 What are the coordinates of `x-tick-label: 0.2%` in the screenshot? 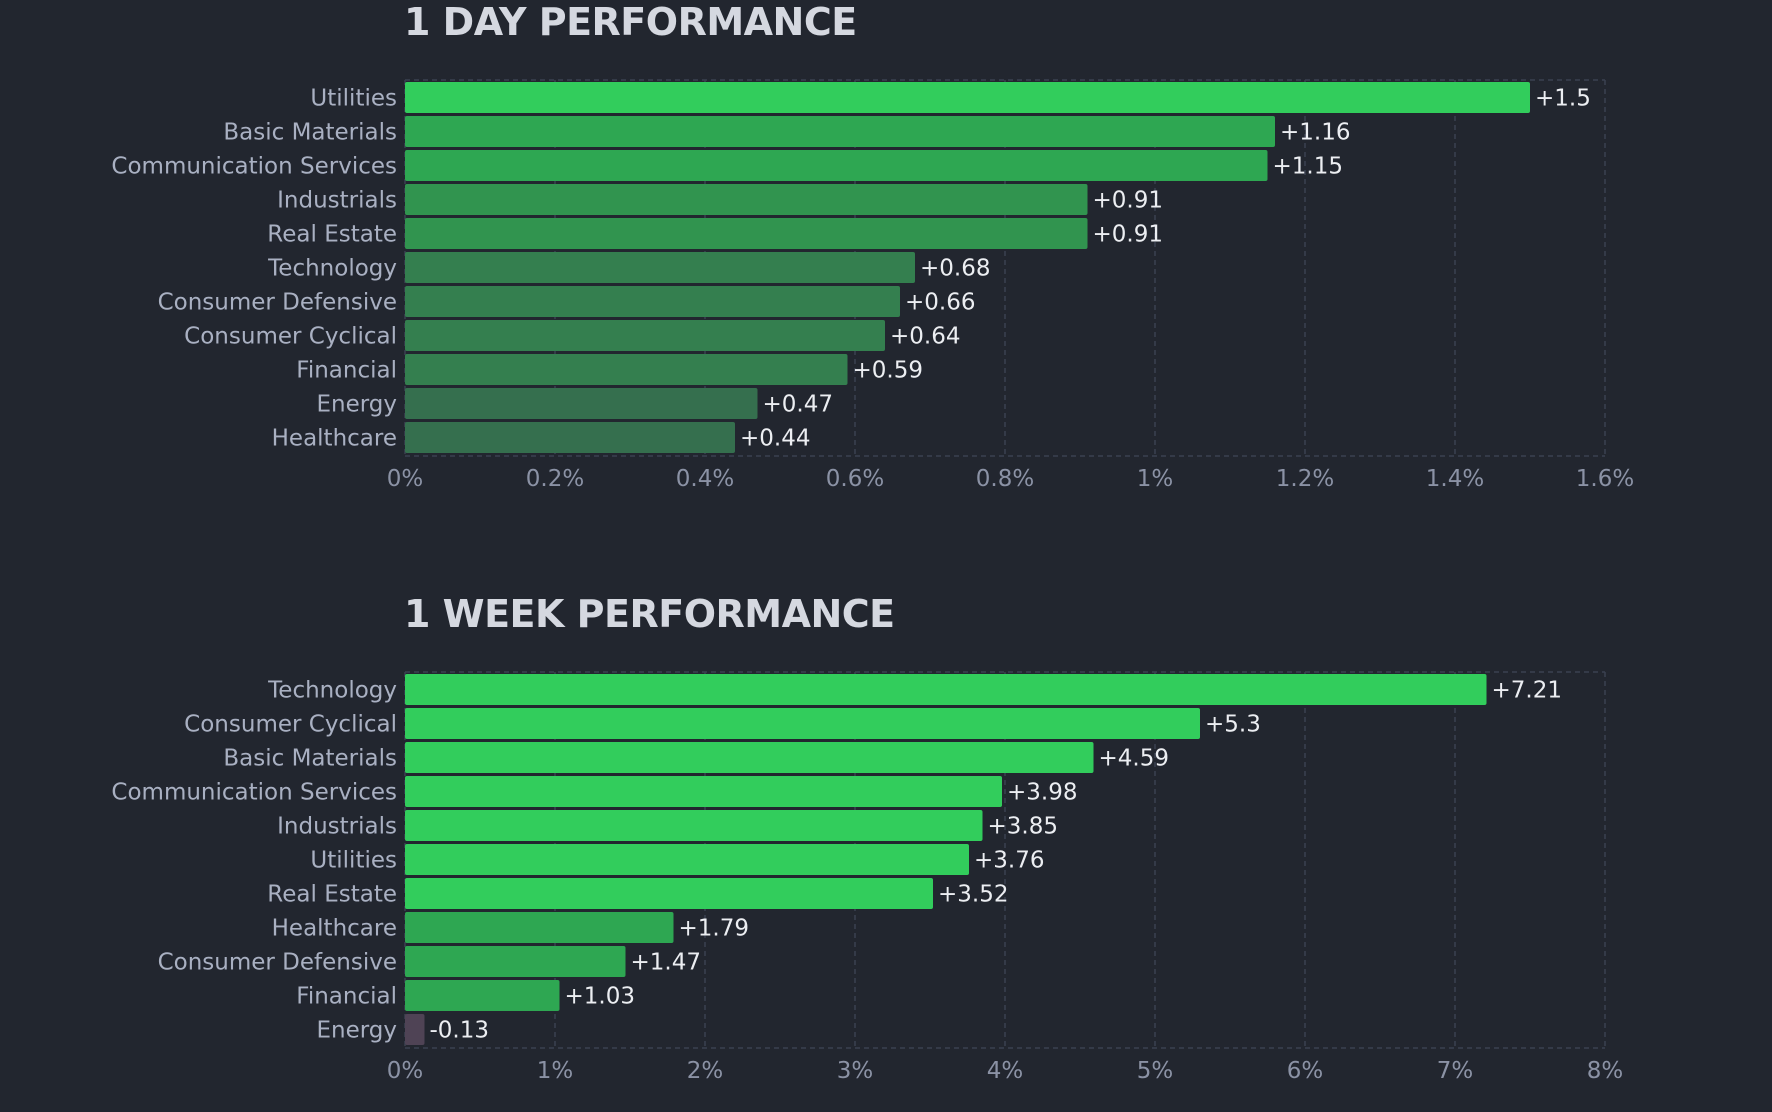 It's located at (555, 479).